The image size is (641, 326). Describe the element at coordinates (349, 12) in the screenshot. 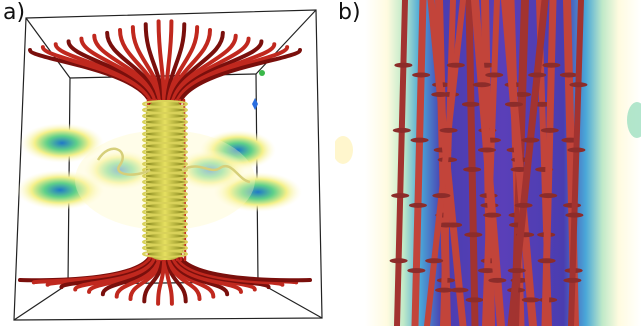

I see `panel-b-label: b)` at that location.